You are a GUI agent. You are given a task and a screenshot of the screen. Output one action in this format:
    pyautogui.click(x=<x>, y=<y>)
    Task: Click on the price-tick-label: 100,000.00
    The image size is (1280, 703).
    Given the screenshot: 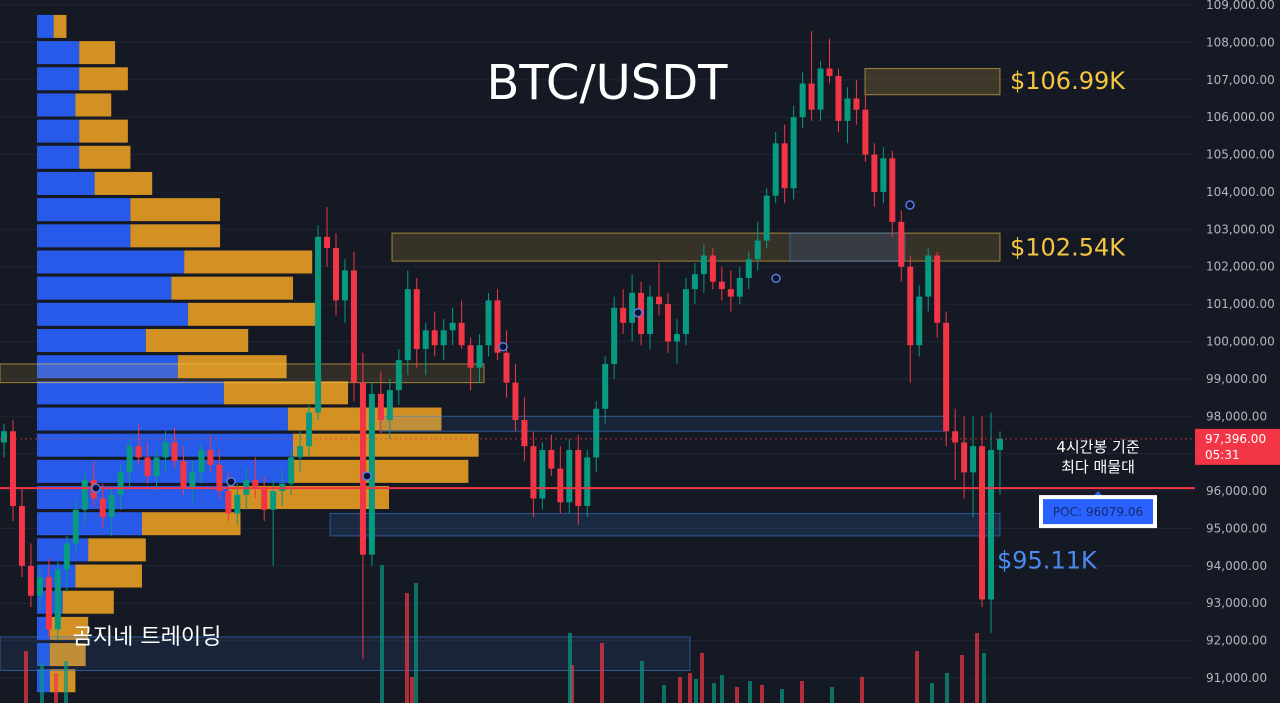 What is the action you would take?
    pyautogui.click(x=1240, y=342)
    